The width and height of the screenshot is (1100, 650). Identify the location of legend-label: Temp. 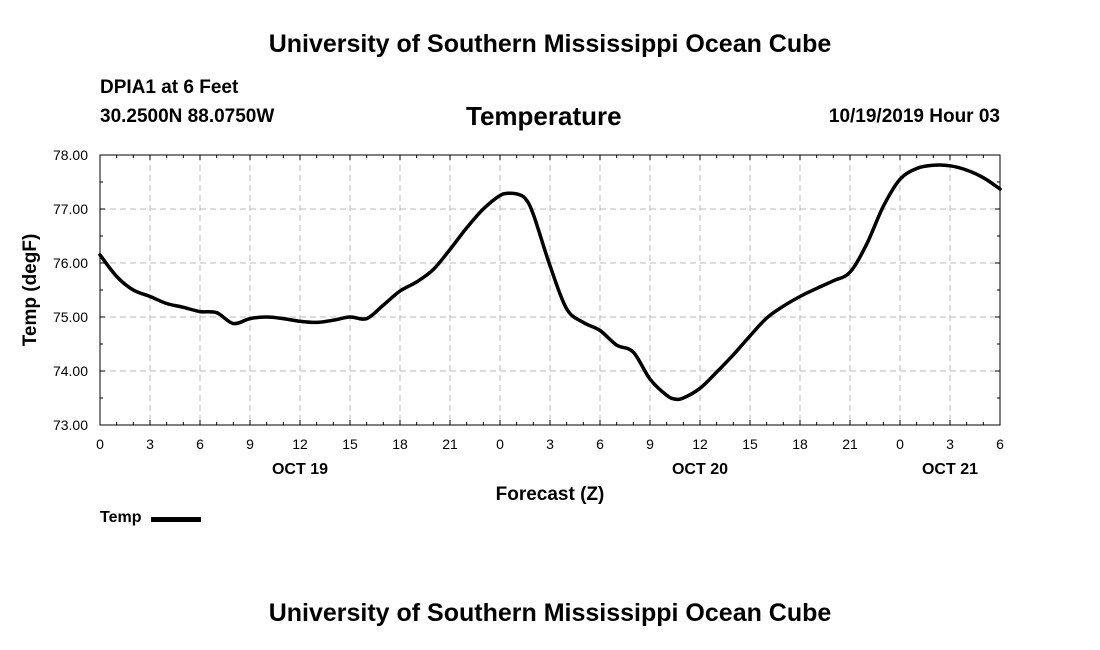
(121, 517).